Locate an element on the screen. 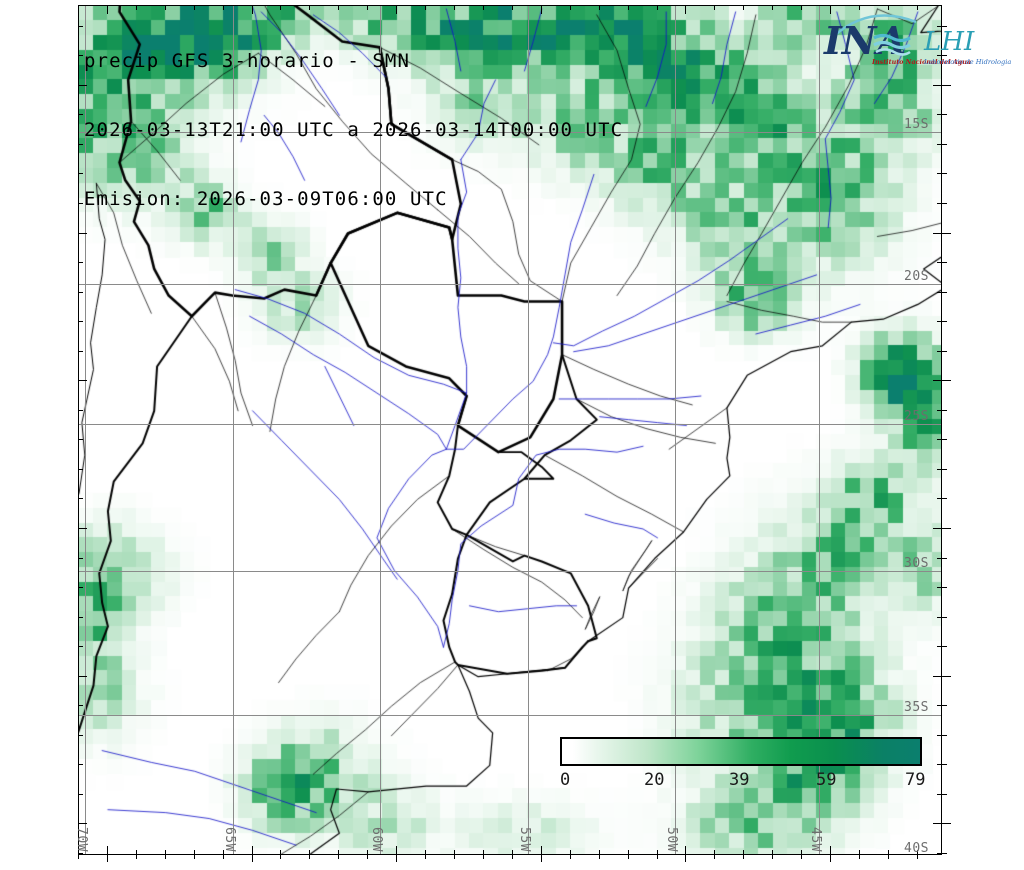 The image size is (1024, 870). tick-bottom--59 is located at coordinates (426, 852).